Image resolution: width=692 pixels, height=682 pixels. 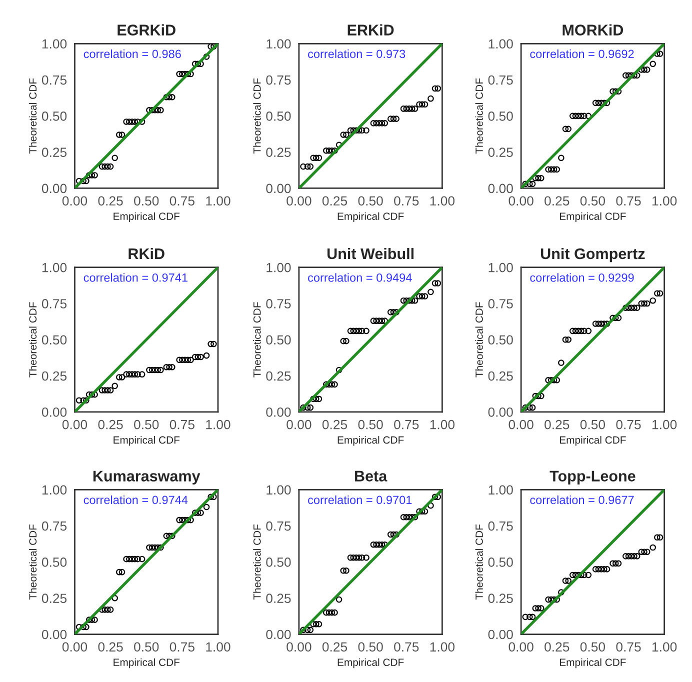 I want to click on chart-title: Unit Gompertz, so click(x=592, y=255).